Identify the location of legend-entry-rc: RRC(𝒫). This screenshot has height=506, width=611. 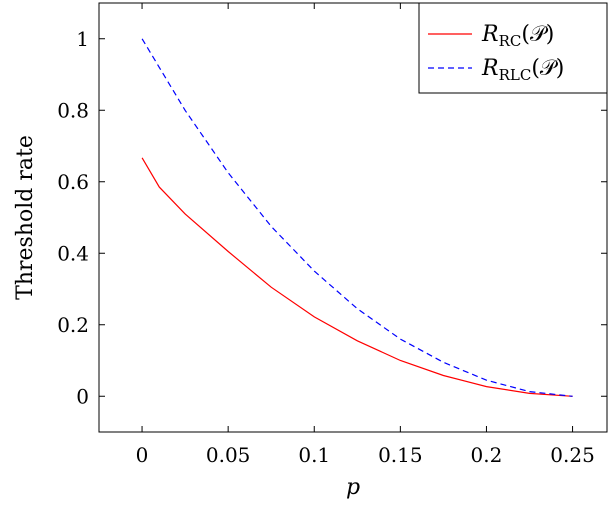
(517, 36).